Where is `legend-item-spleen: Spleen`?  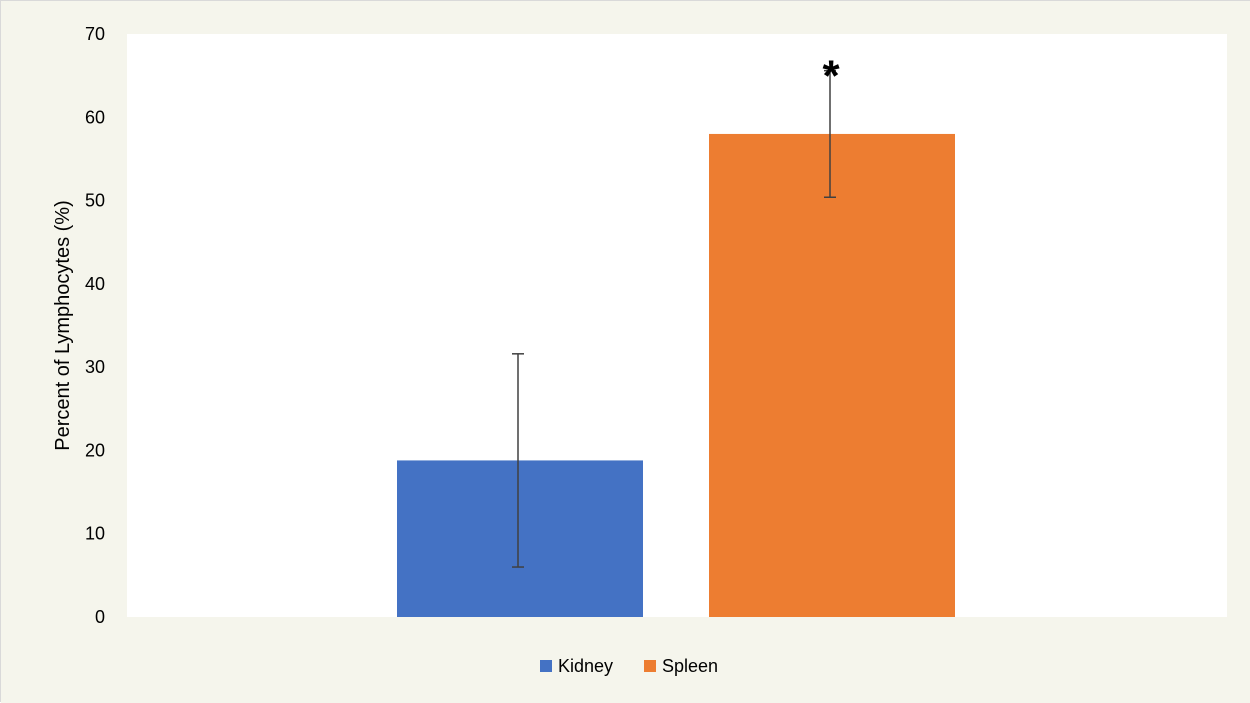
legend-item-spleen: Spleen is located at coordinates (681, 666).